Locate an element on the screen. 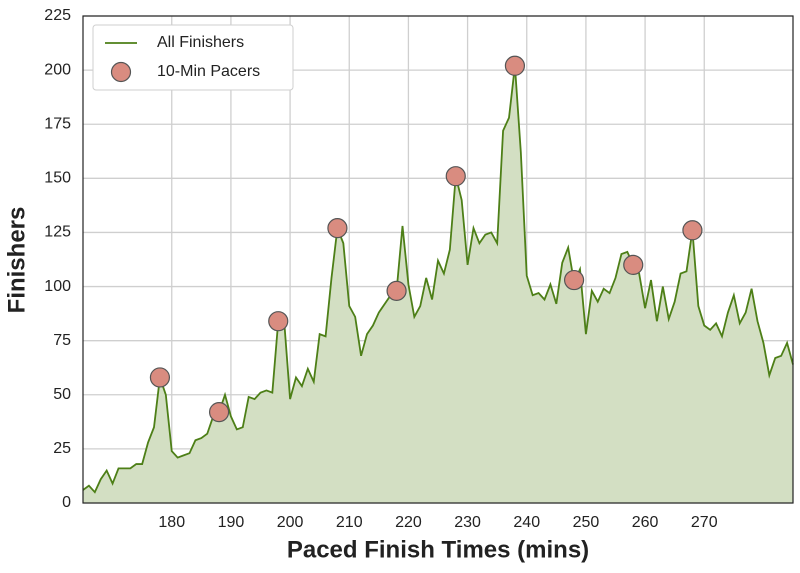 Image resolution: width=800 pixels, height=573 pixels. legend-label: 10-Min Pacers is located at coordinates (208, 71).